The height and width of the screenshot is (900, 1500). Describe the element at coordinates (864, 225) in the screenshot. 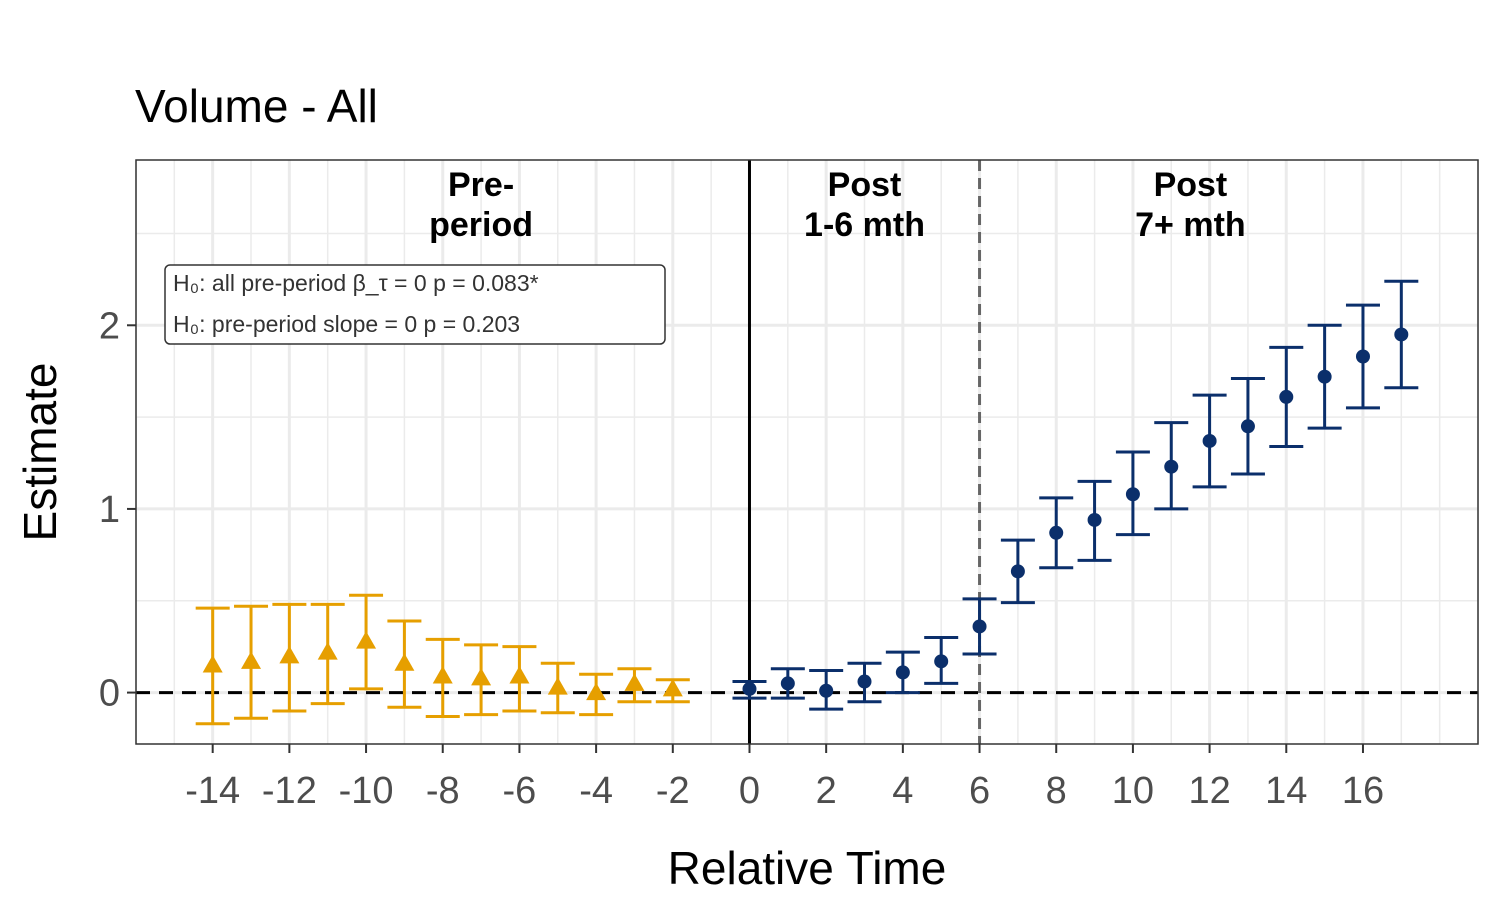

I see `region-label: 1-6 mth` at that location.